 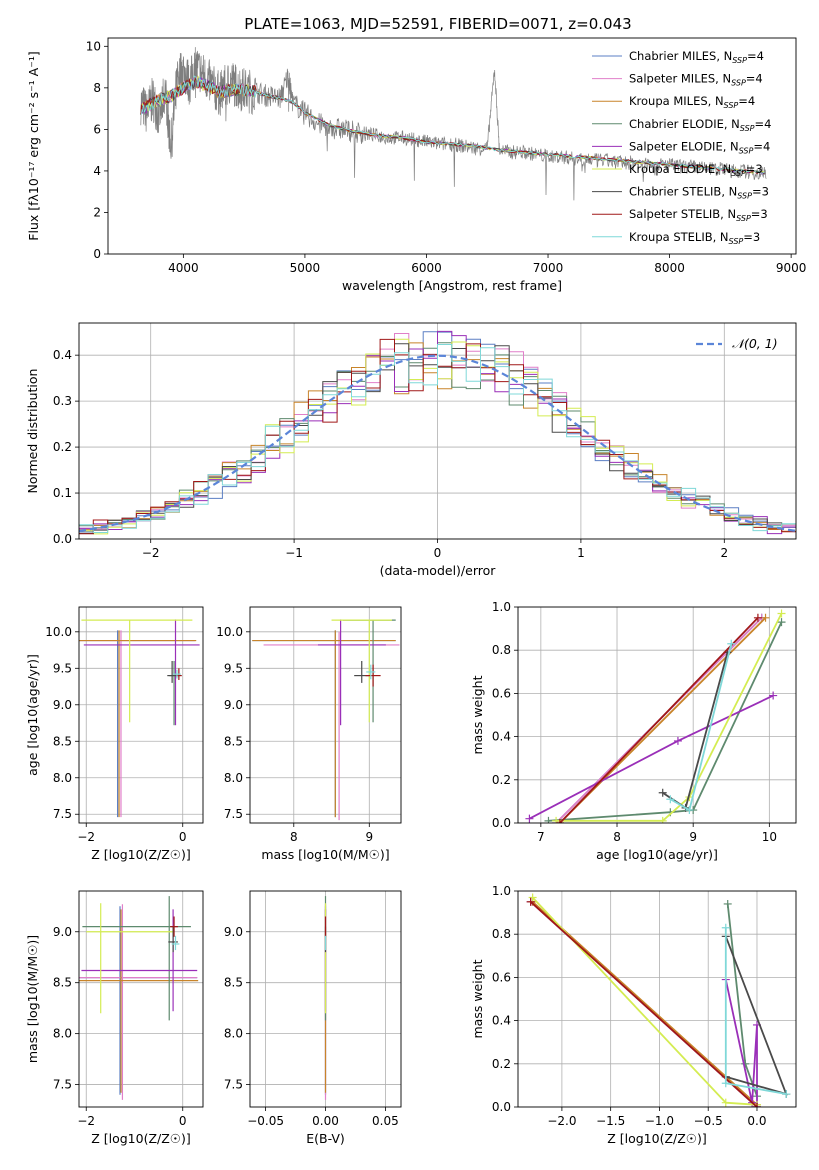 I want to click on x-axis-label: wavelength [Angstrom, rest frame], so click(x=452, y=285).